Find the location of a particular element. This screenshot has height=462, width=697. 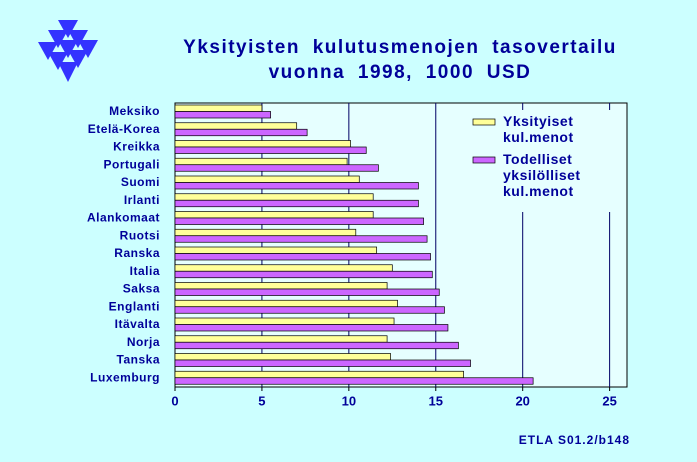

y-tick-label: Norja is located at coordinates (143, 342).